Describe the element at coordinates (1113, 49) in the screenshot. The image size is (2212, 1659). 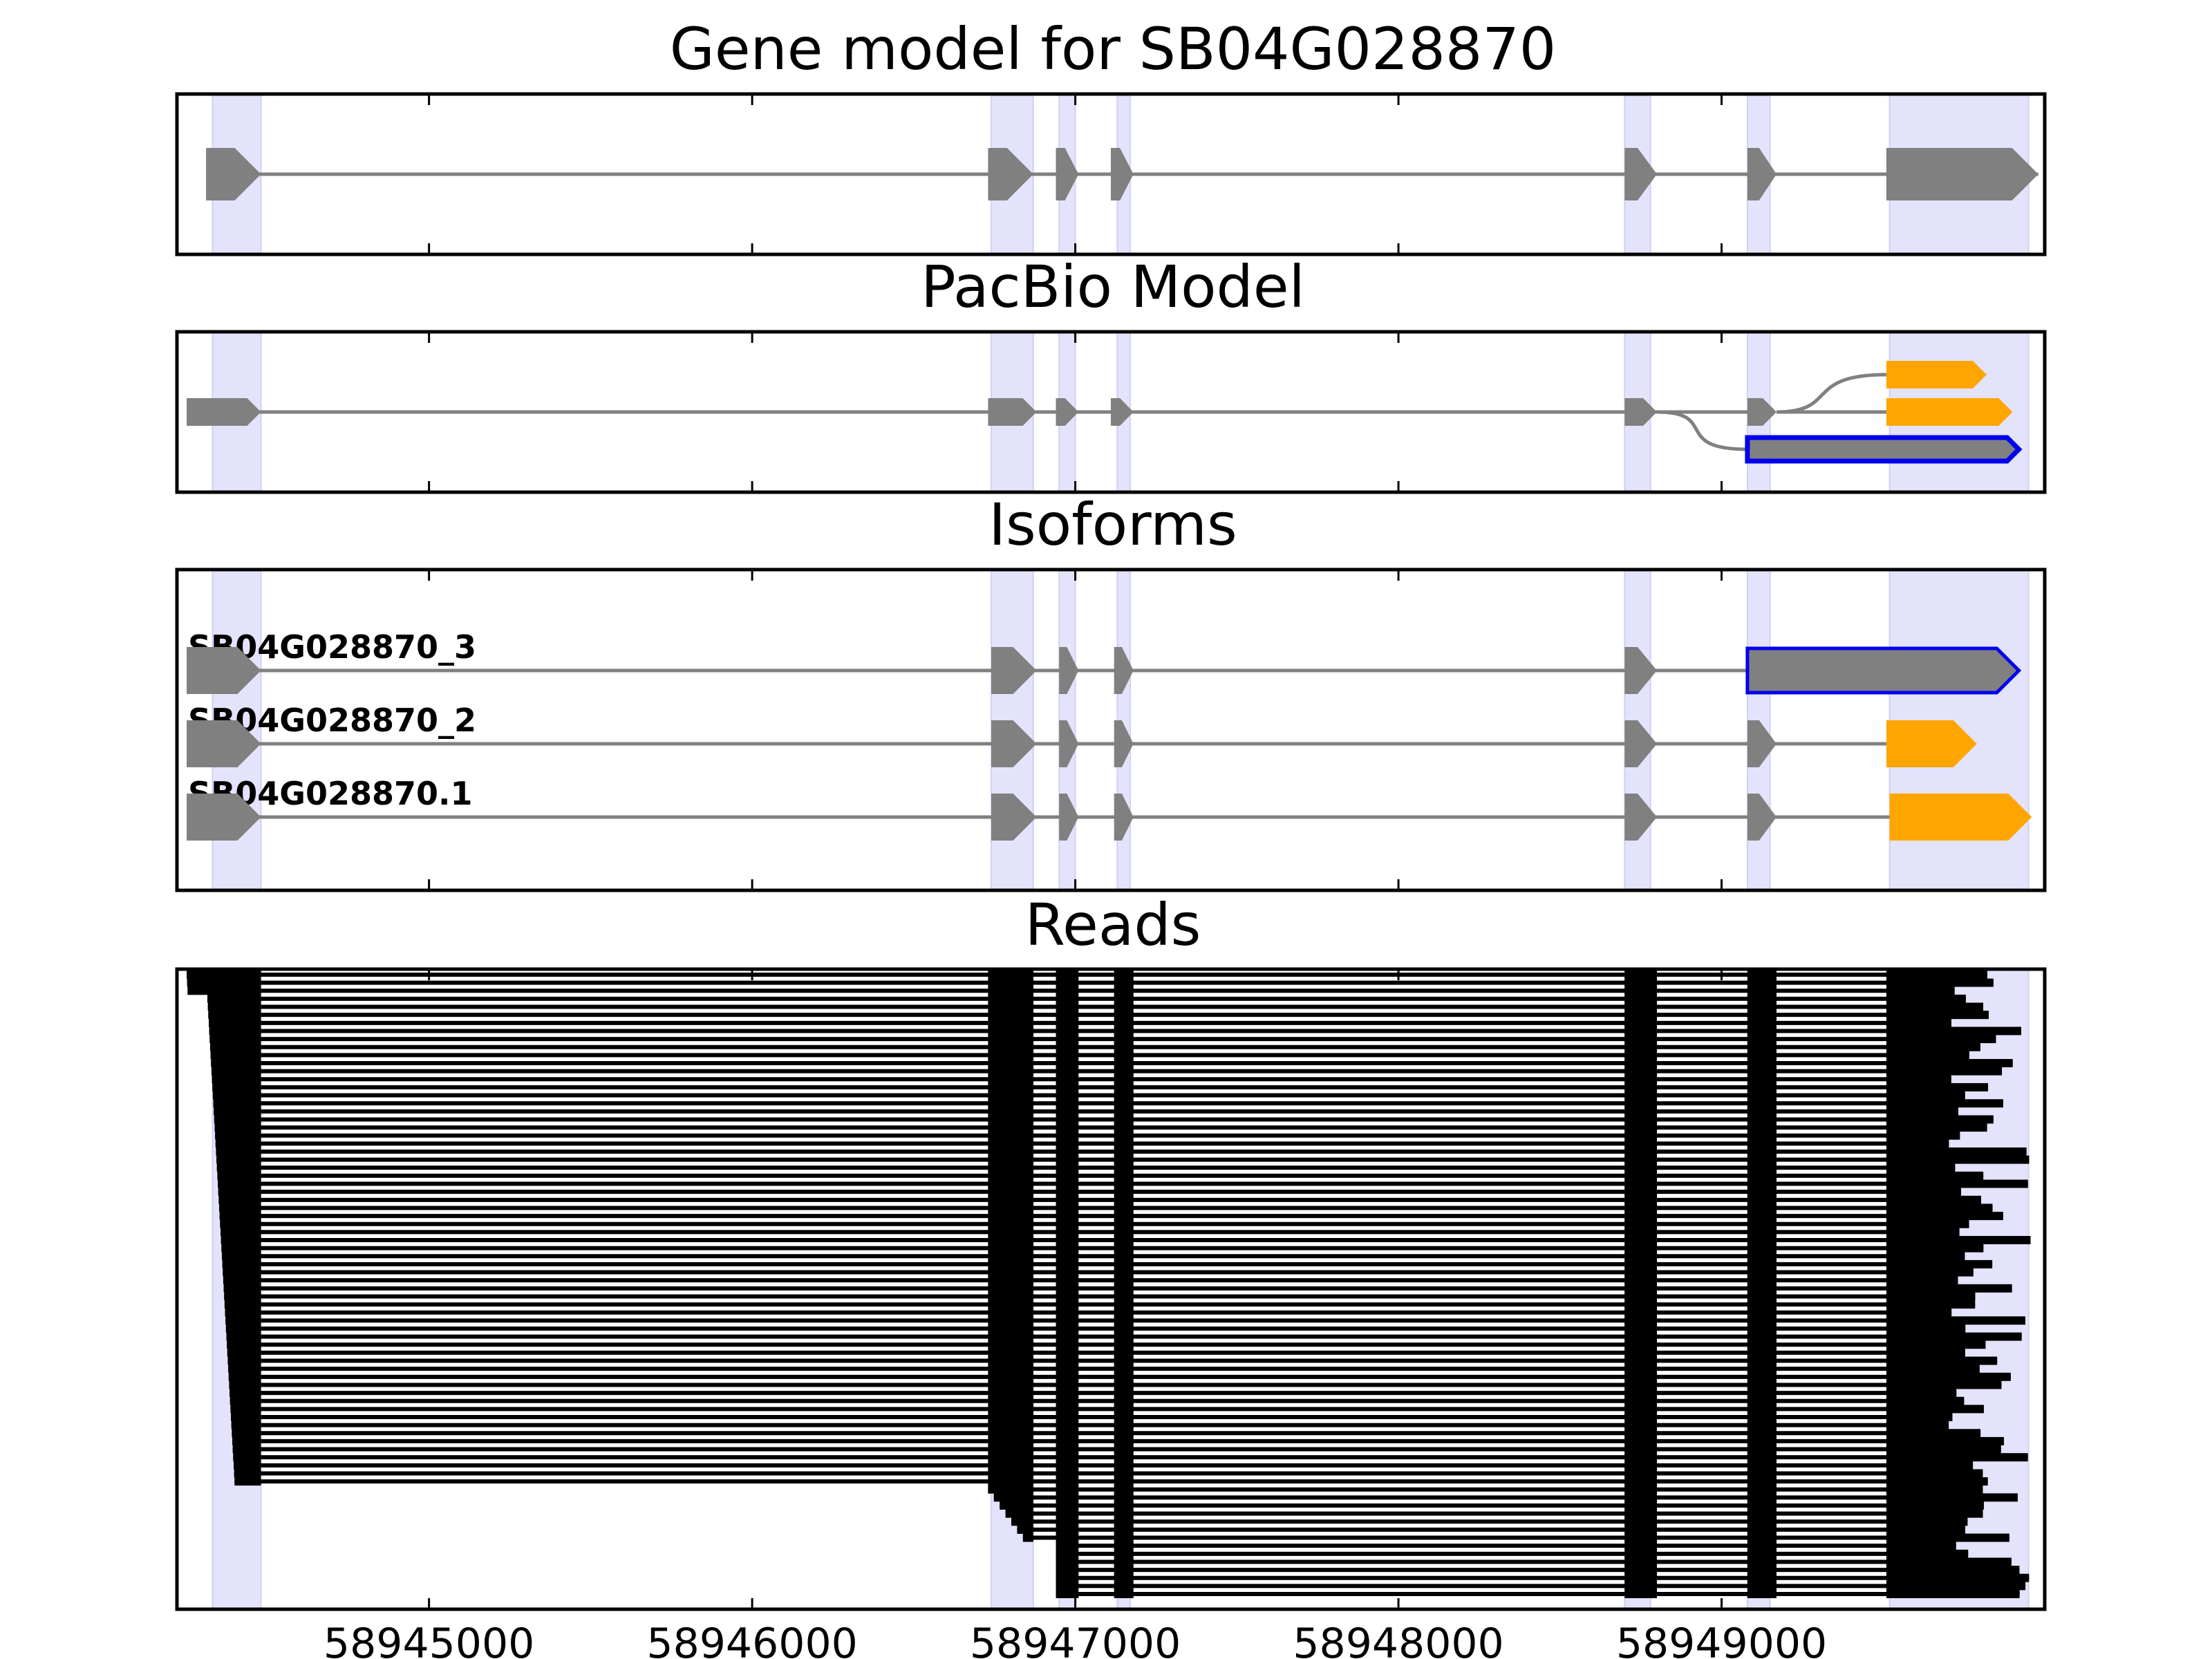
I see `title-gene-model: Gene model for SB04G028870` at that location.